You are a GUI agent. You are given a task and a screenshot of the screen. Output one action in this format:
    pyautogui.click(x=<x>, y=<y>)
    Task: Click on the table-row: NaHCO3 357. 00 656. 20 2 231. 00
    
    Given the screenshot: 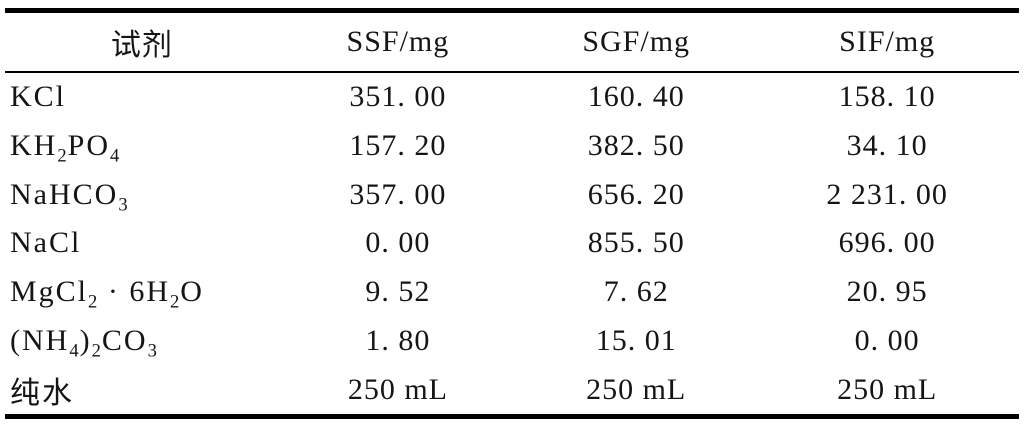 What is the action you would take?
    pyautogui.click(x=512, y=194)
    